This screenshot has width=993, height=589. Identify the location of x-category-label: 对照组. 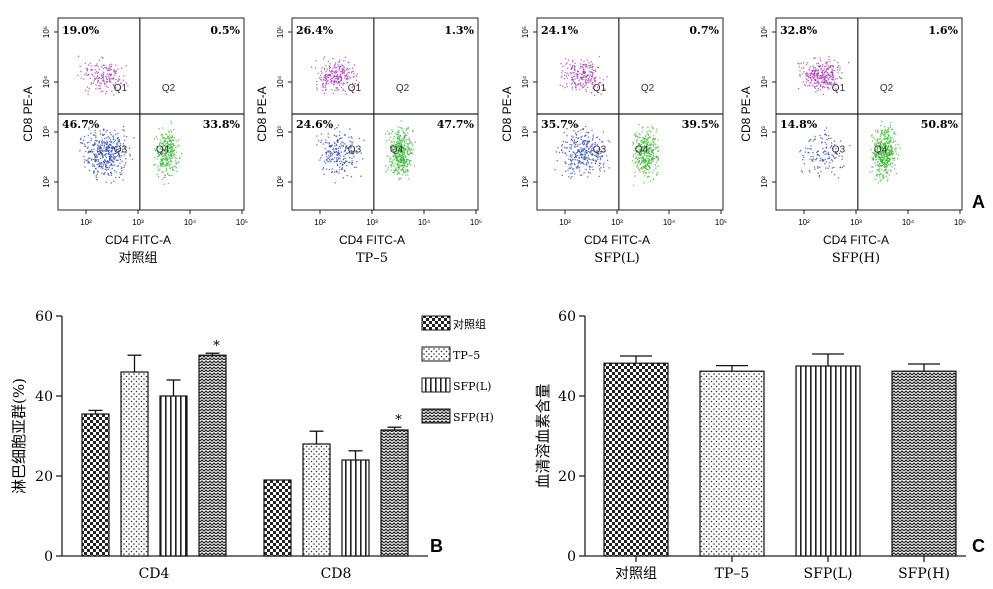
(636, 574).